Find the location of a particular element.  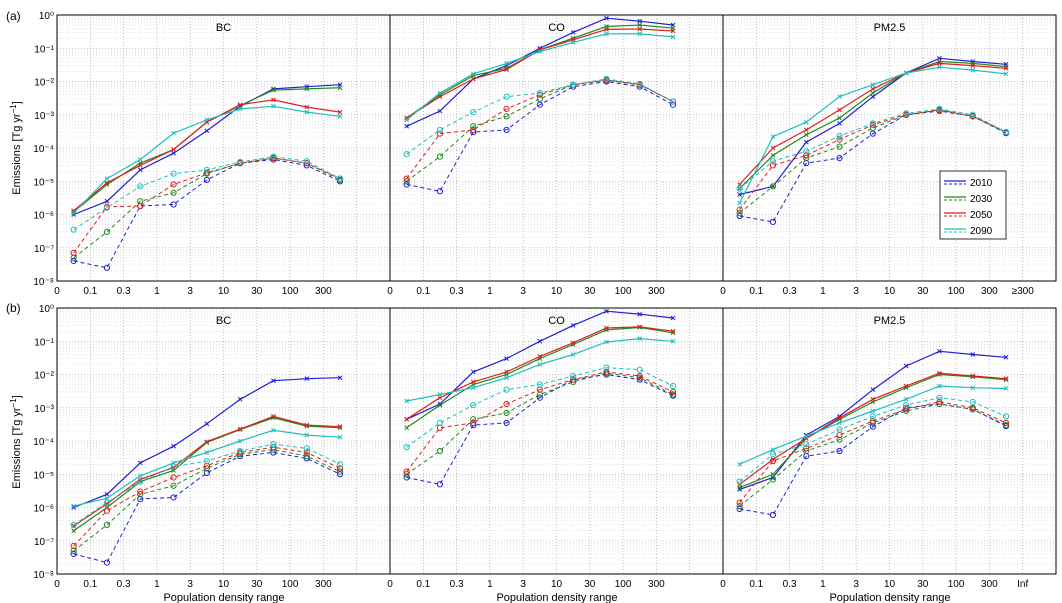

legend-label-2050: 2050 is located at coordinates (981, 215).